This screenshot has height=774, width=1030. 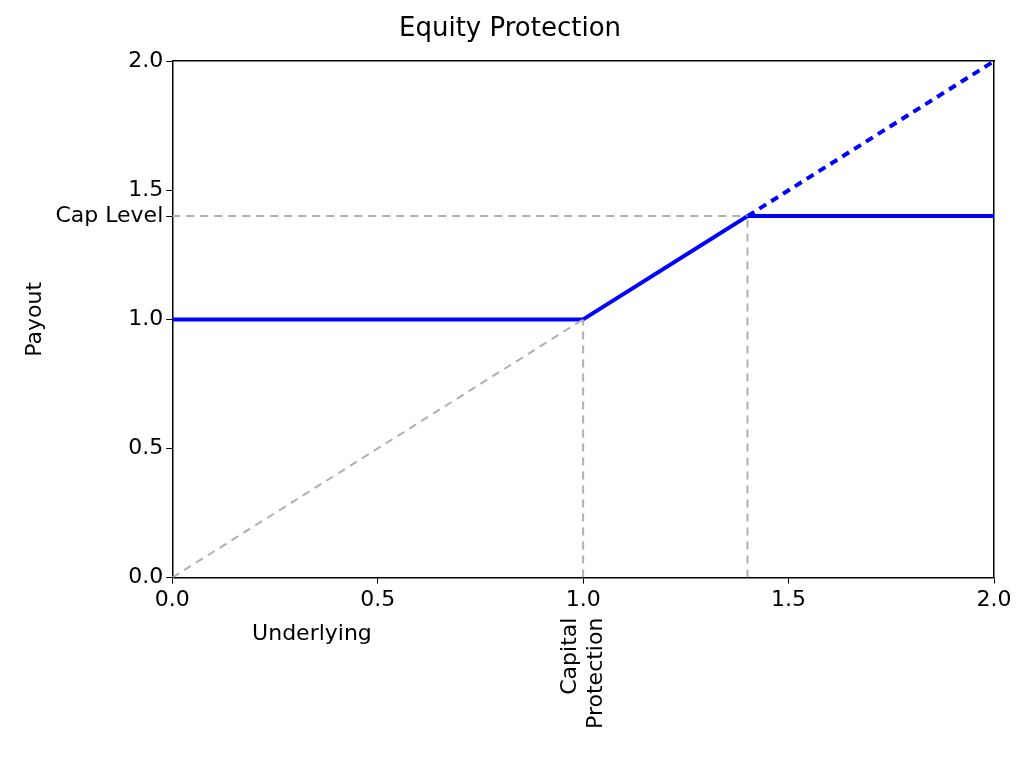 I want to click on y-tick-label: Cap Level, so click(x=109, y=214).